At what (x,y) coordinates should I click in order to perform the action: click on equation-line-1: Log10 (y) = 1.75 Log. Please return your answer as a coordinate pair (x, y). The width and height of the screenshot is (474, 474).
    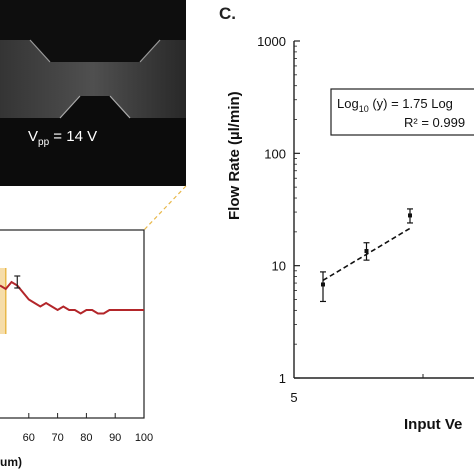
    Looking at the image, I should click on (395, 105).